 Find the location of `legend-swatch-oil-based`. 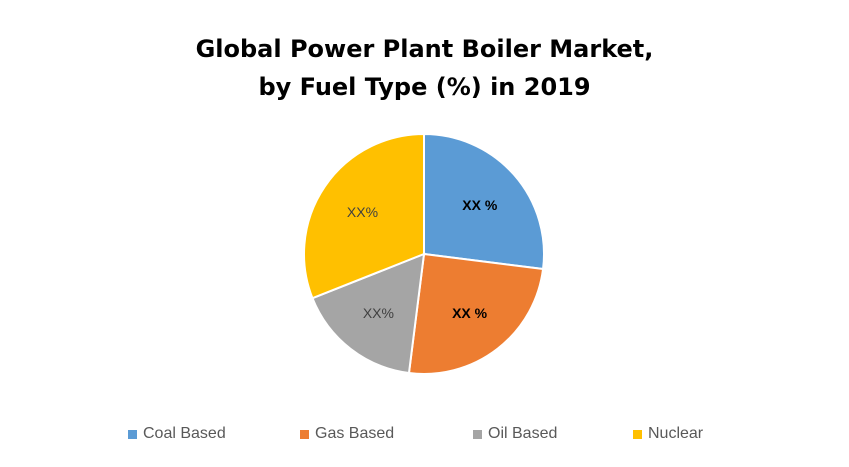

legend-swatch-oil-based is located at coordinates (477, 434).